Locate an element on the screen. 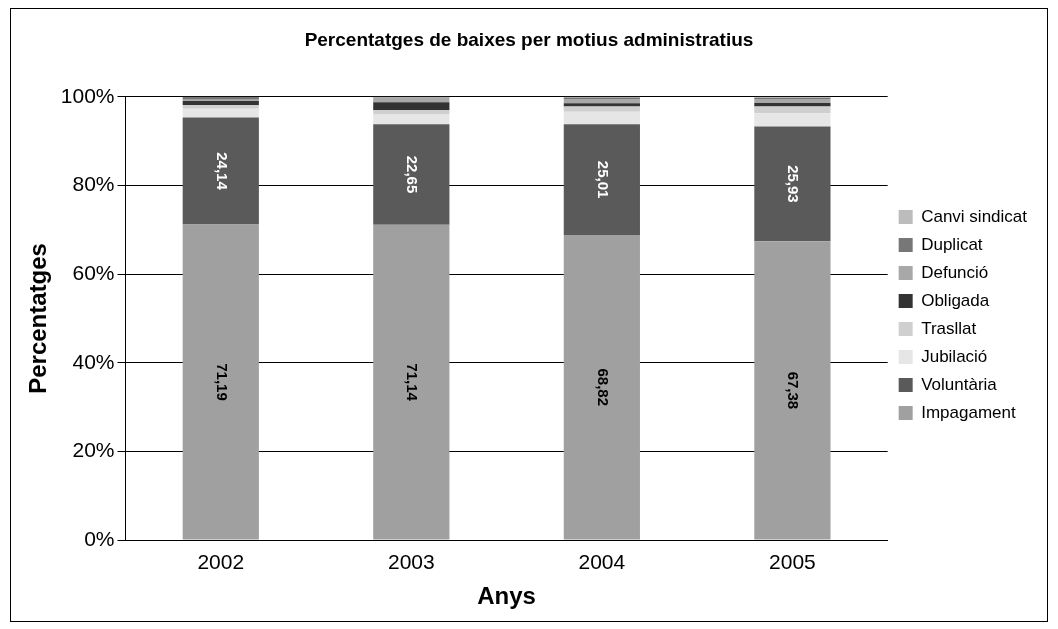 The width and height of the screenshot is (1058, 629). x-axis-title: Anys is located at coordinates (506, 596).